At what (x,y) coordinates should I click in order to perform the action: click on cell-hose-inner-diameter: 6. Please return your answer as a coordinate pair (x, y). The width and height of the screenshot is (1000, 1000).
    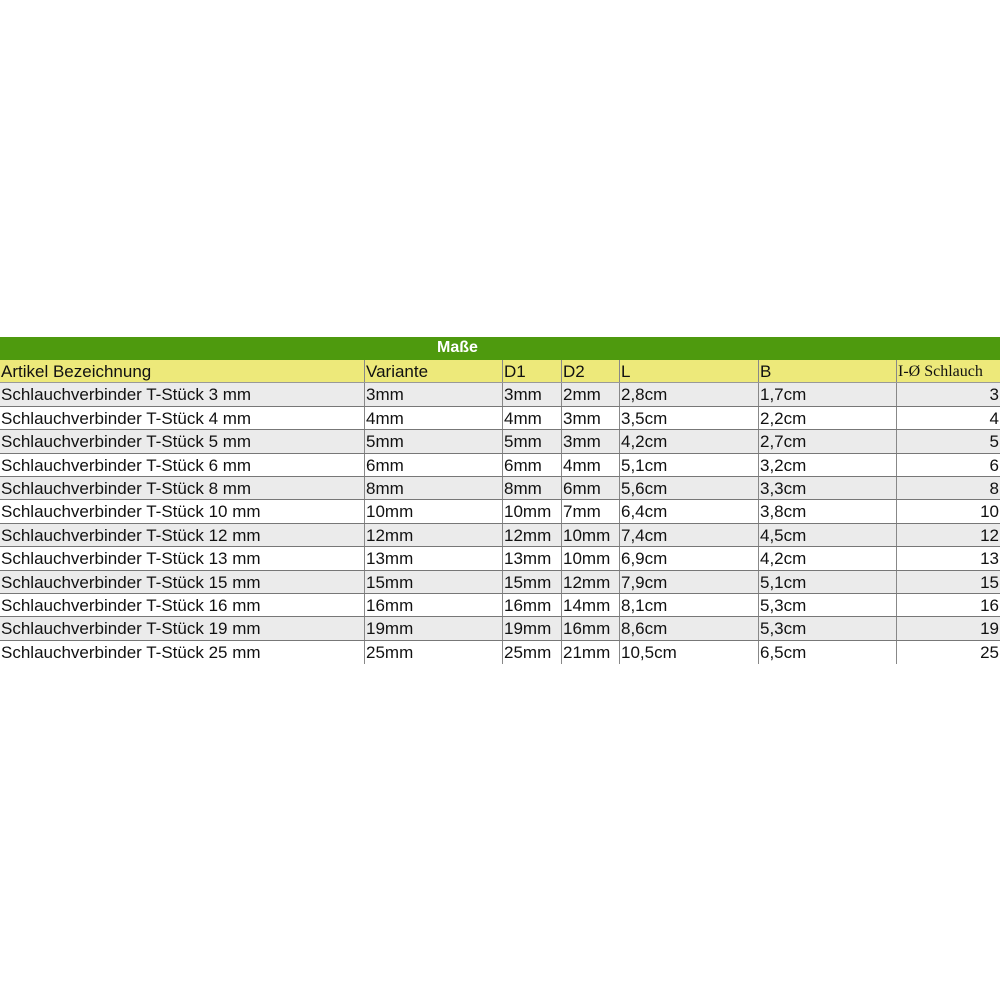
    Looking at the image, I should click on (994, 465).